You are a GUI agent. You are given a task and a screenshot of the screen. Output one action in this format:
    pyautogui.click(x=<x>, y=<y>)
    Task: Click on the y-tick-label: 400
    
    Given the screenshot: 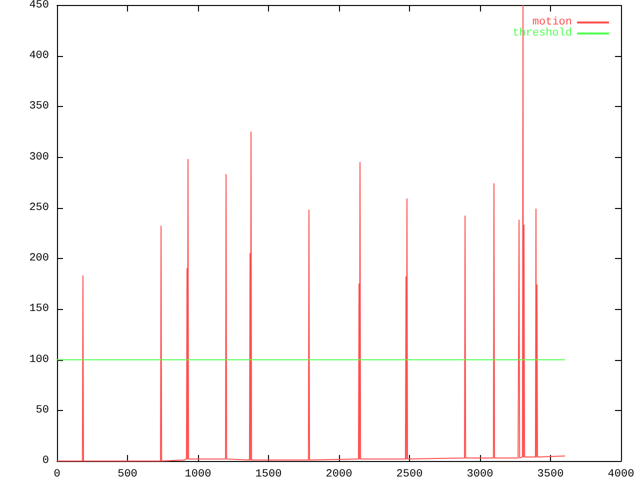 What is the action you would take?
    pyautogui.click(x=39, y=56)
    